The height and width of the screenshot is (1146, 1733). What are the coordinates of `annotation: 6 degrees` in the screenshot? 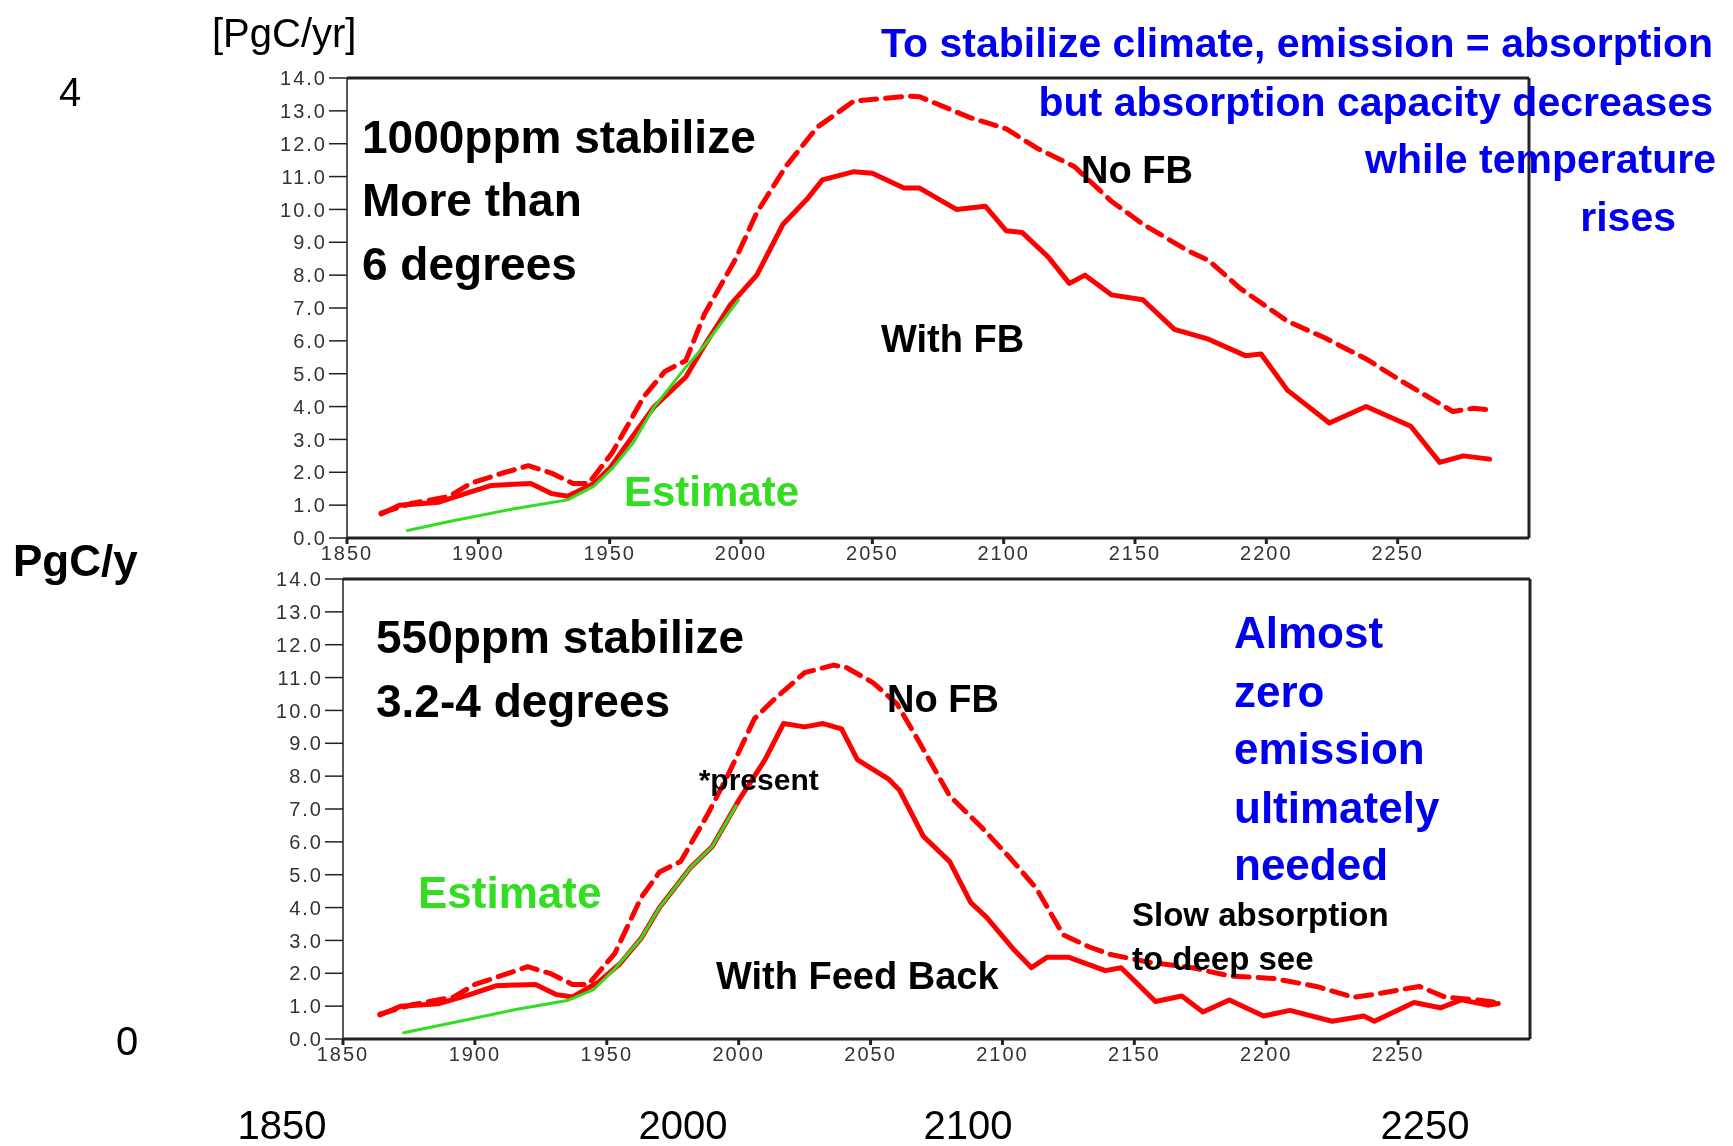 It's located at (469, 265).